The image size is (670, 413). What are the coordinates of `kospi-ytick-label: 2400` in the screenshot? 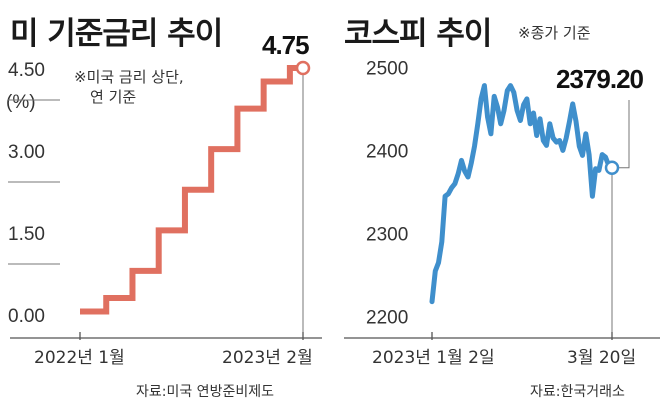 It's located at (387, 151).